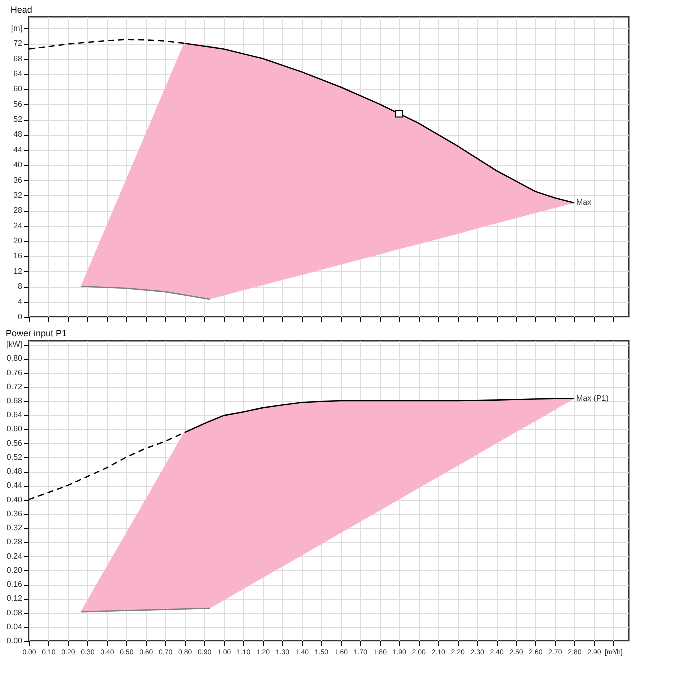 The height and width of the screenshot is (700, 700). Describe the element at coordinates (15, 528) in the screenshot. I see `y-tick-label: 0.32` at that location.